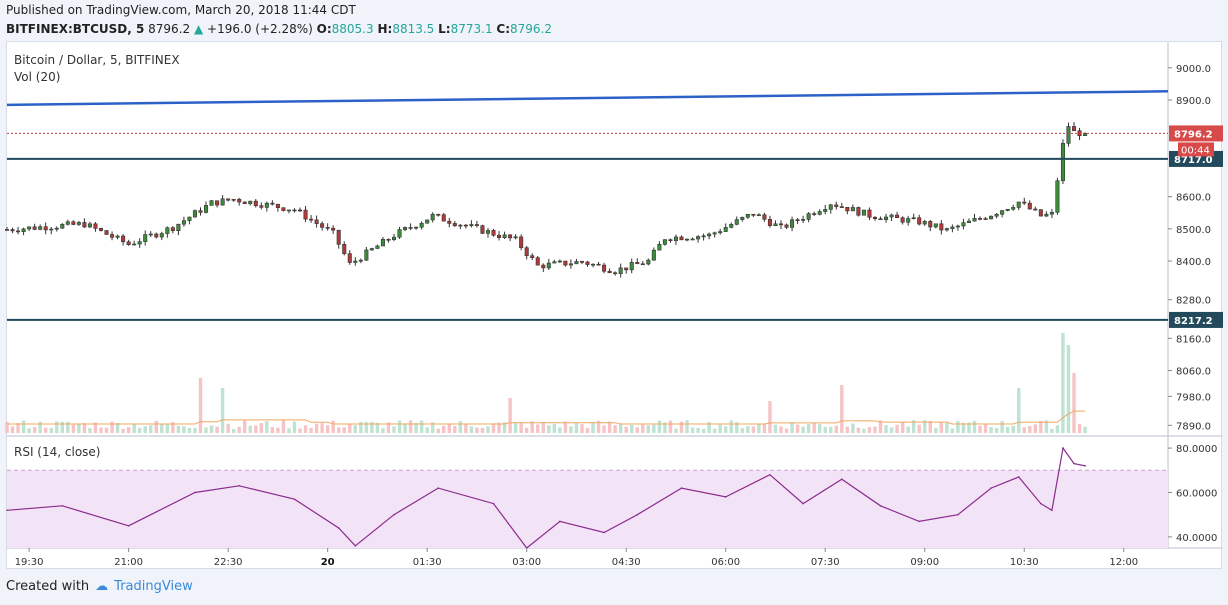 This screenshot has height=605, width=1228. Describe the element at coordinates (1196, 319) in the screenshot. I see `level-label-bg` at that location.